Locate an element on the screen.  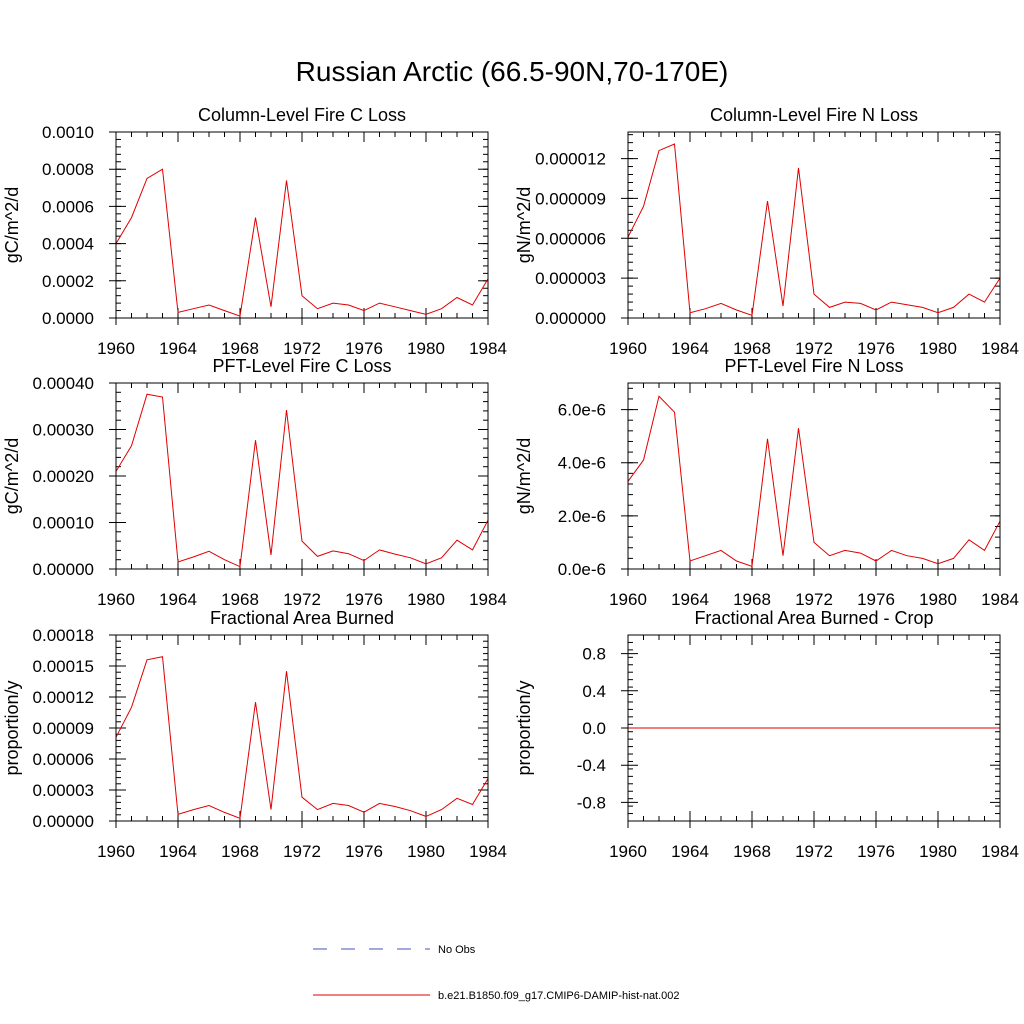
y-tick-label: 0.0002 is located at coordinates (68, 281).